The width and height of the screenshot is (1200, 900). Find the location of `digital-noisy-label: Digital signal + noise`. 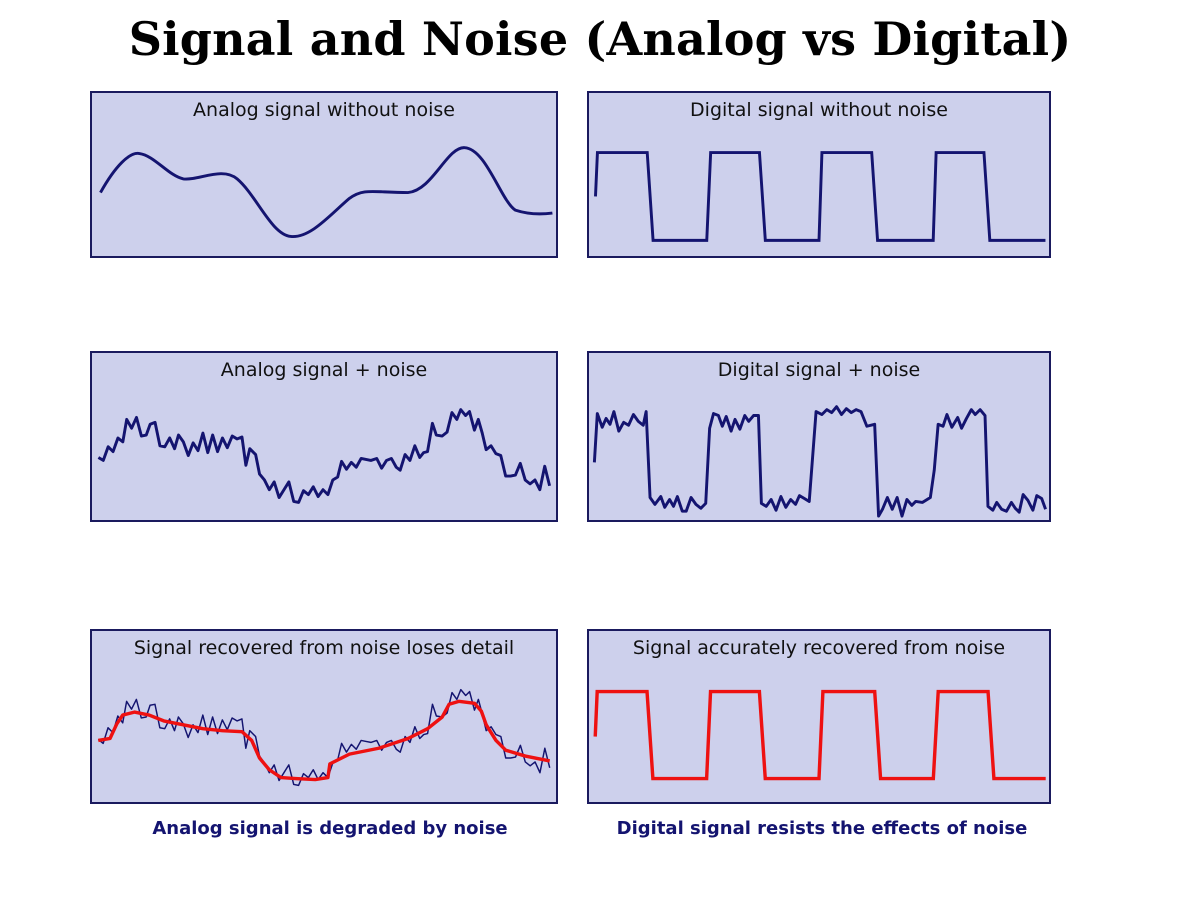

digital-noisy-label: Digital signal + noise is located at coordinates (819, 370).